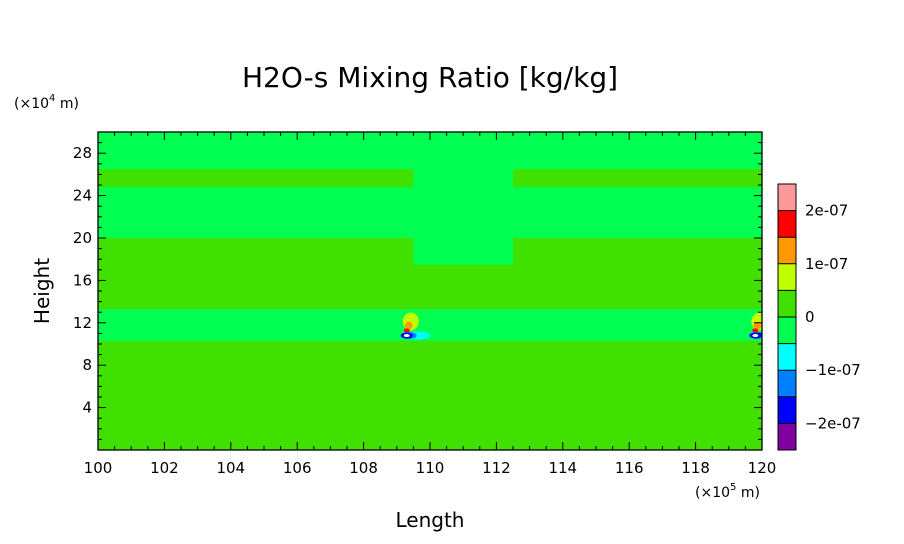  I want to click on chart-title: H2O-s Mixing Ratio [kg/kg], so click(430, 77).